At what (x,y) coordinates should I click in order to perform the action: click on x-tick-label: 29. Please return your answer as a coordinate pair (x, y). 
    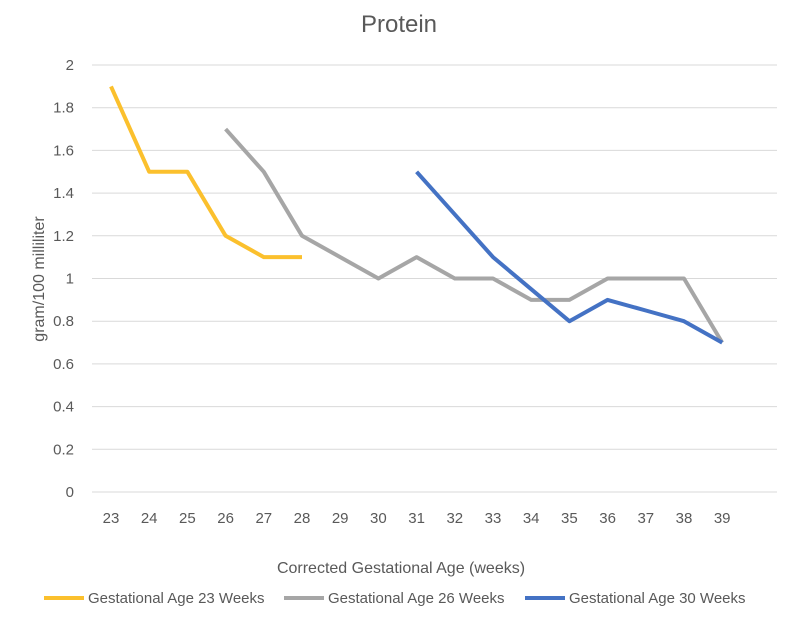
    Looking at the image, I should click on (340, 518).